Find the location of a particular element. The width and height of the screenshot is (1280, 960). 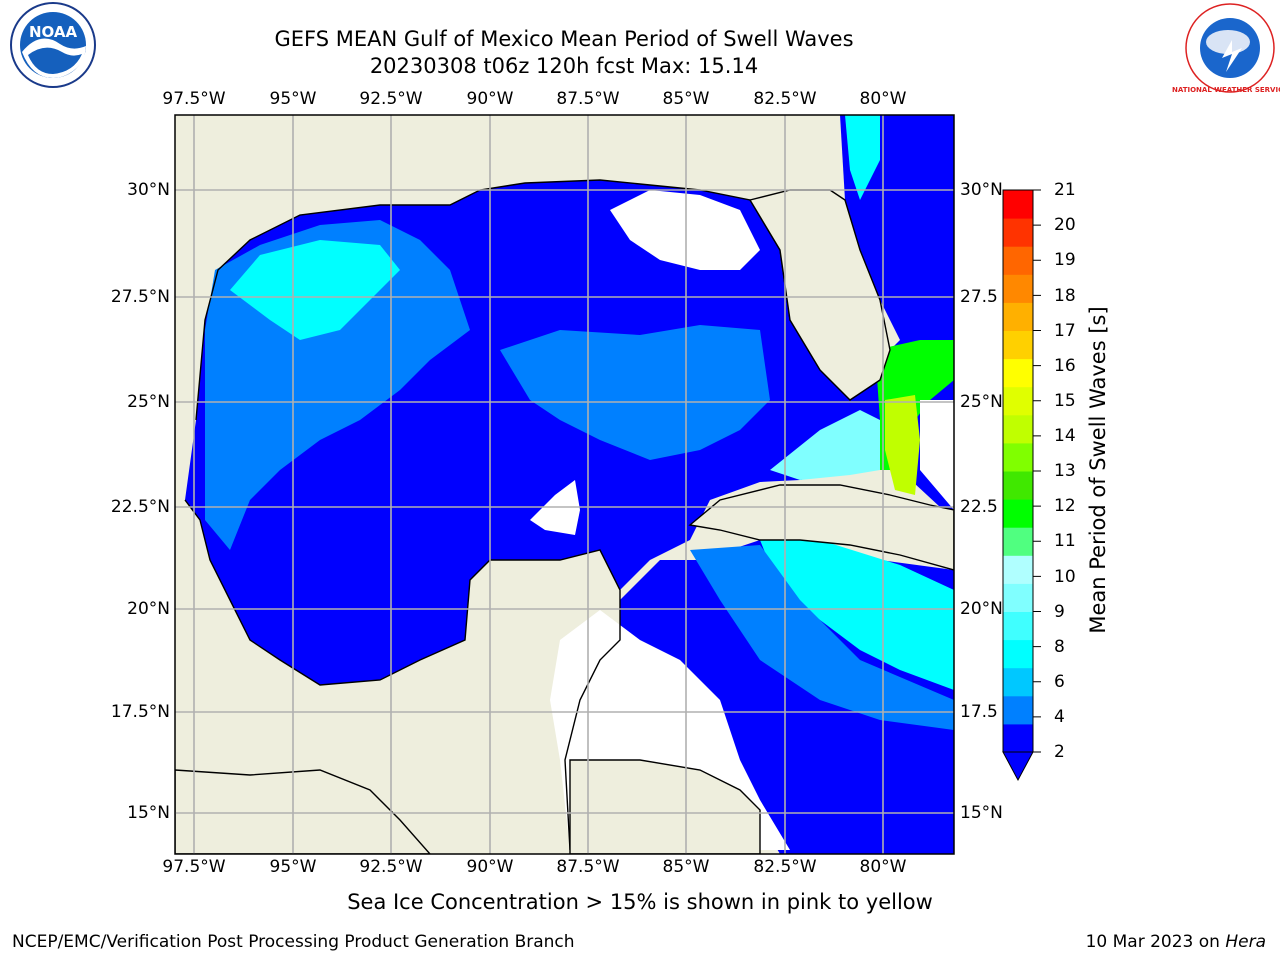

lat-label-right: 17.5 is located at coordinates (979, 712).